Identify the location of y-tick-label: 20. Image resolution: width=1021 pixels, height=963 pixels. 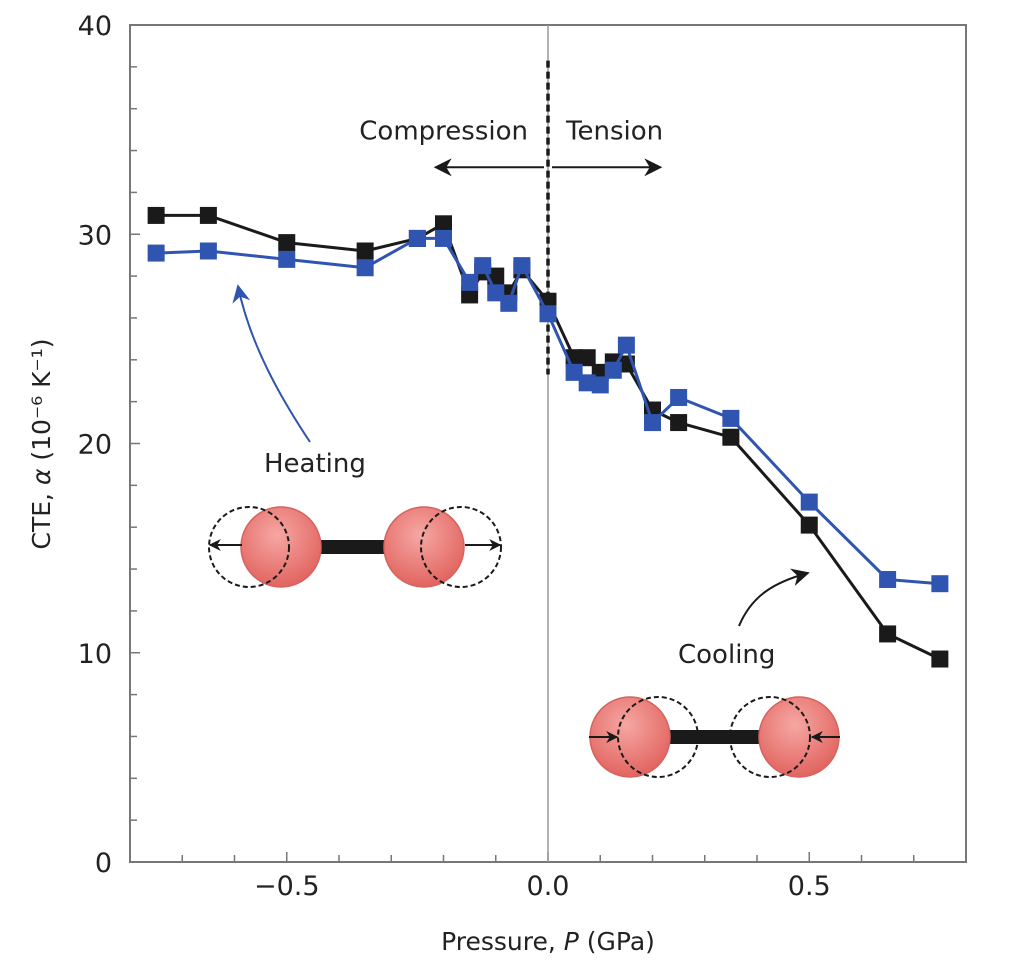
(95, 445).